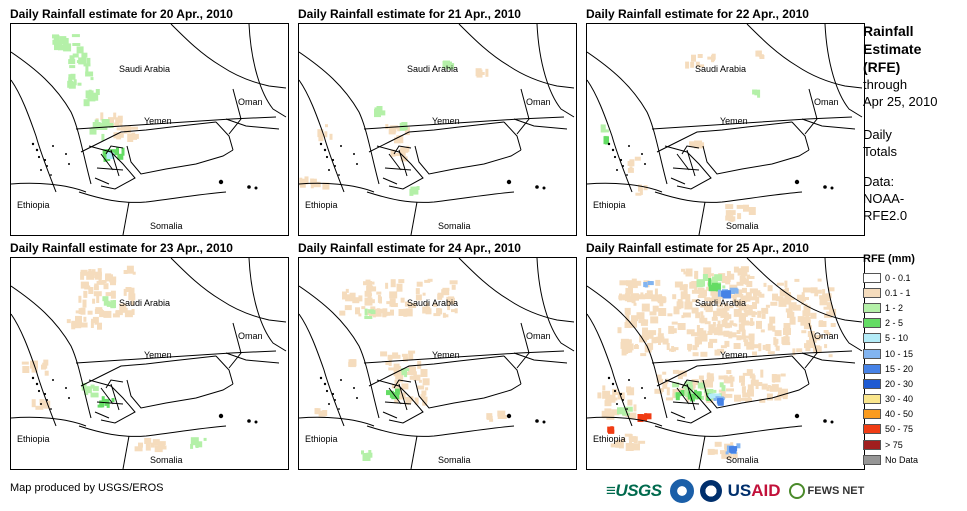  What do you see at coordinates (913, 338) in the screenshot?
I see `legend-item: 5 - 10` at bounding box center [913, 338].